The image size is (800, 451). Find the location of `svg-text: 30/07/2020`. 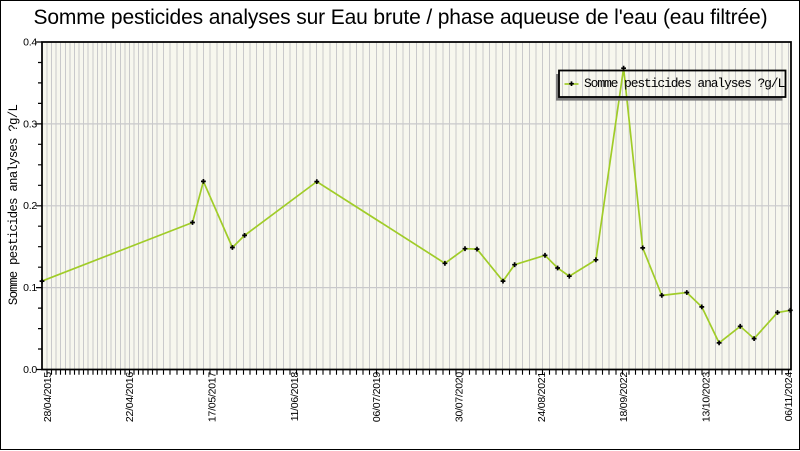

svg-text: 30/07/2020 is located at coordinates (460, 397).